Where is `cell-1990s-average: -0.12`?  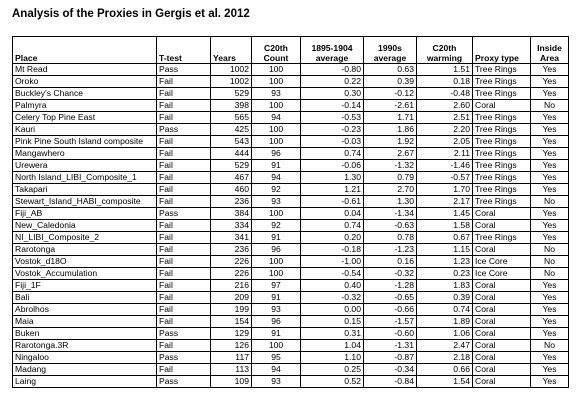
cell-1990s-average: -0.12 is located at coordinates (390, 93).